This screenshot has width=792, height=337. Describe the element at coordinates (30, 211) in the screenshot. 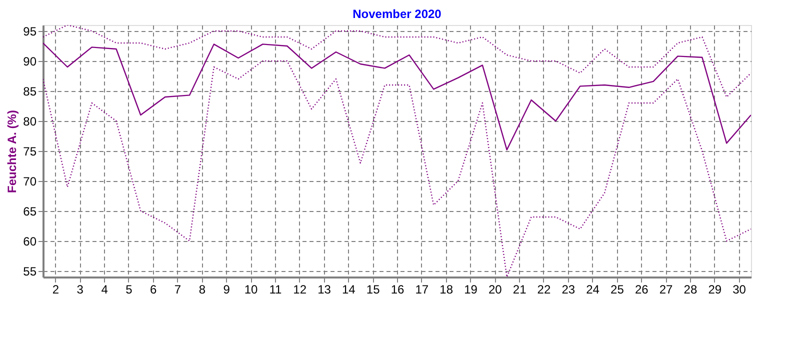

I see `y-tick-label: 65` at that location.